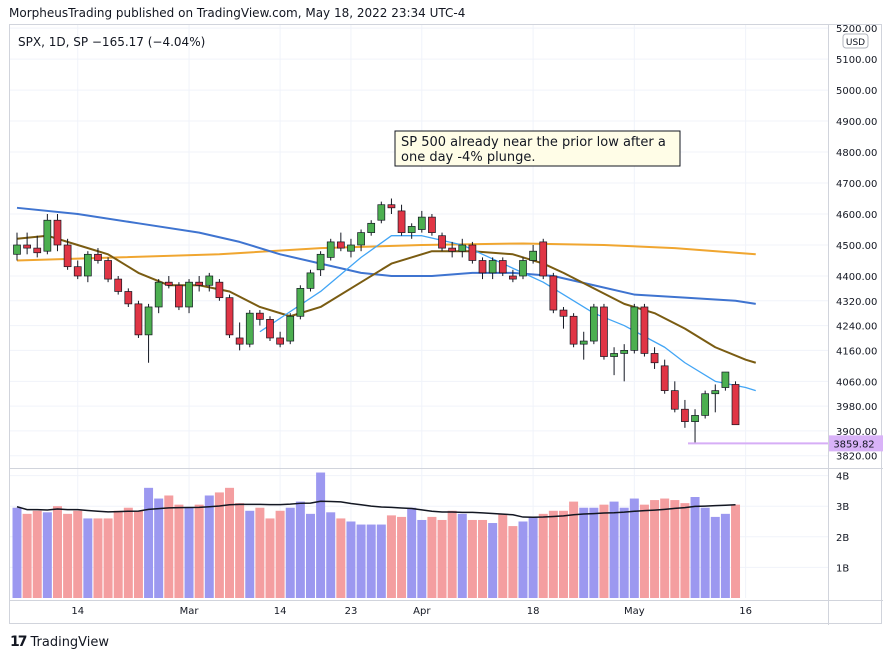 This screenshot has height=660, width=893. What do you see at coordinates (19, 642) in the screenshot?
I see `tradingview-logo-icon: 17` at bounding box center [19, 642].